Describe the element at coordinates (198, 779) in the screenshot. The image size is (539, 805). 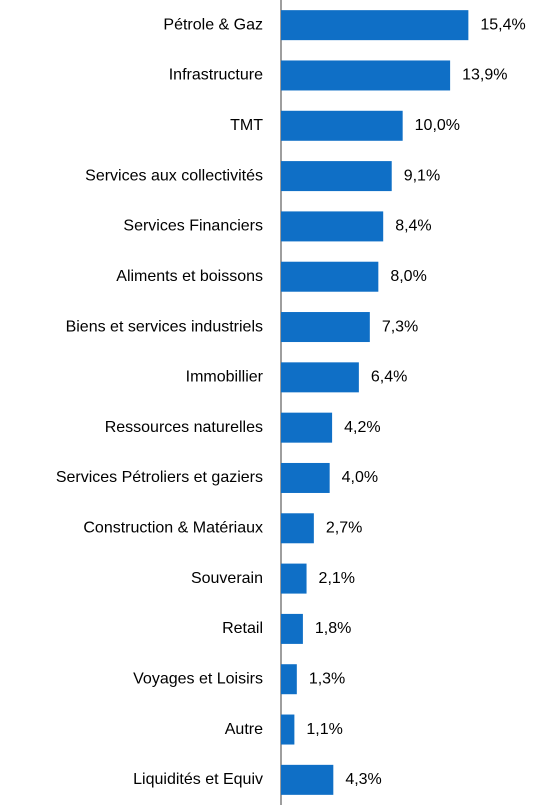
I see `category-label: Liquidités et Equiv` at that location.